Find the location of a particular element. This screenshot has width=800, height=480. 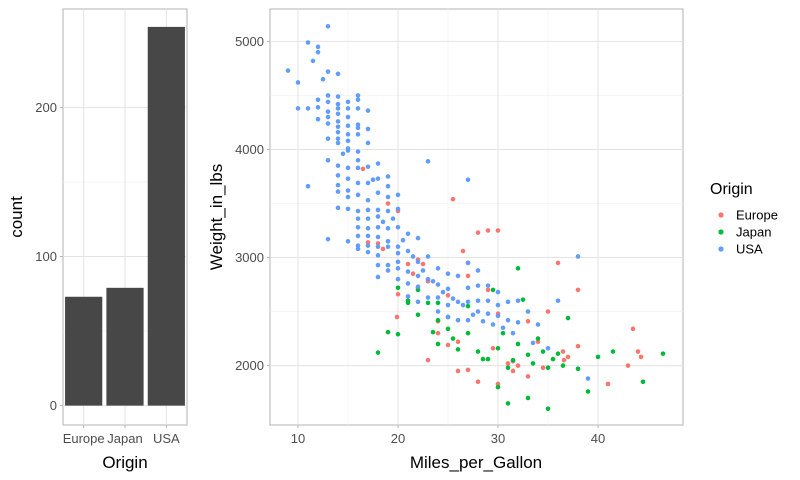

scatter-y-tick-label: 3000 is located at coordinates (249, 257).